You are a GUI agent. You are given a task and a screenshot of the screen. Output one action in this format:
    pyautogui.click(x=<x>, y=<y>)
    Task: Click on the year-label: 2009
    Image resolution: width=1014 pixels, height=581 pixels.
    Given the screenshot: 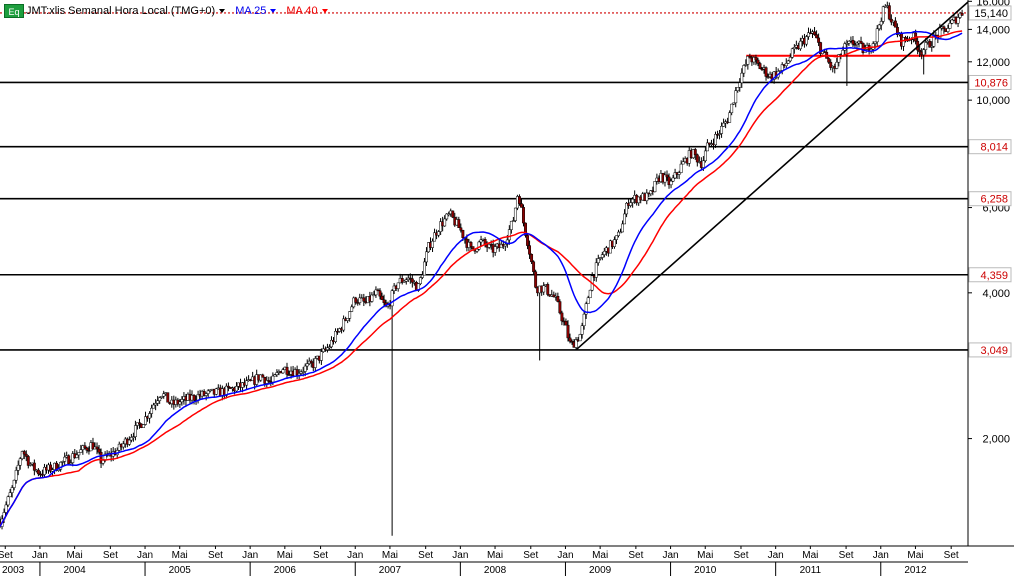 What is the action you would take?
    pyautogui.click(x=600, y=570)
    